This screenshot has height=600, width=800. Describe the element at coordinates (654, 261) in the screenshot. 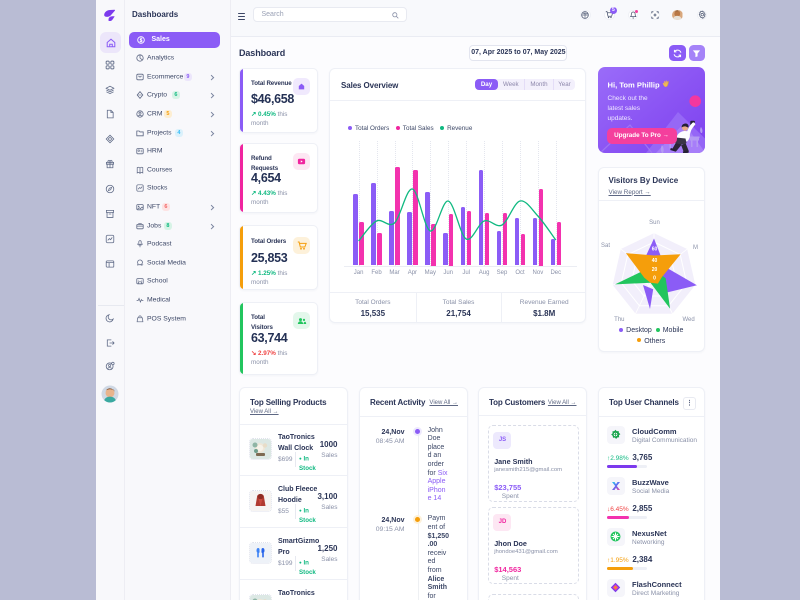

I see `svg-text: 40` at that location.